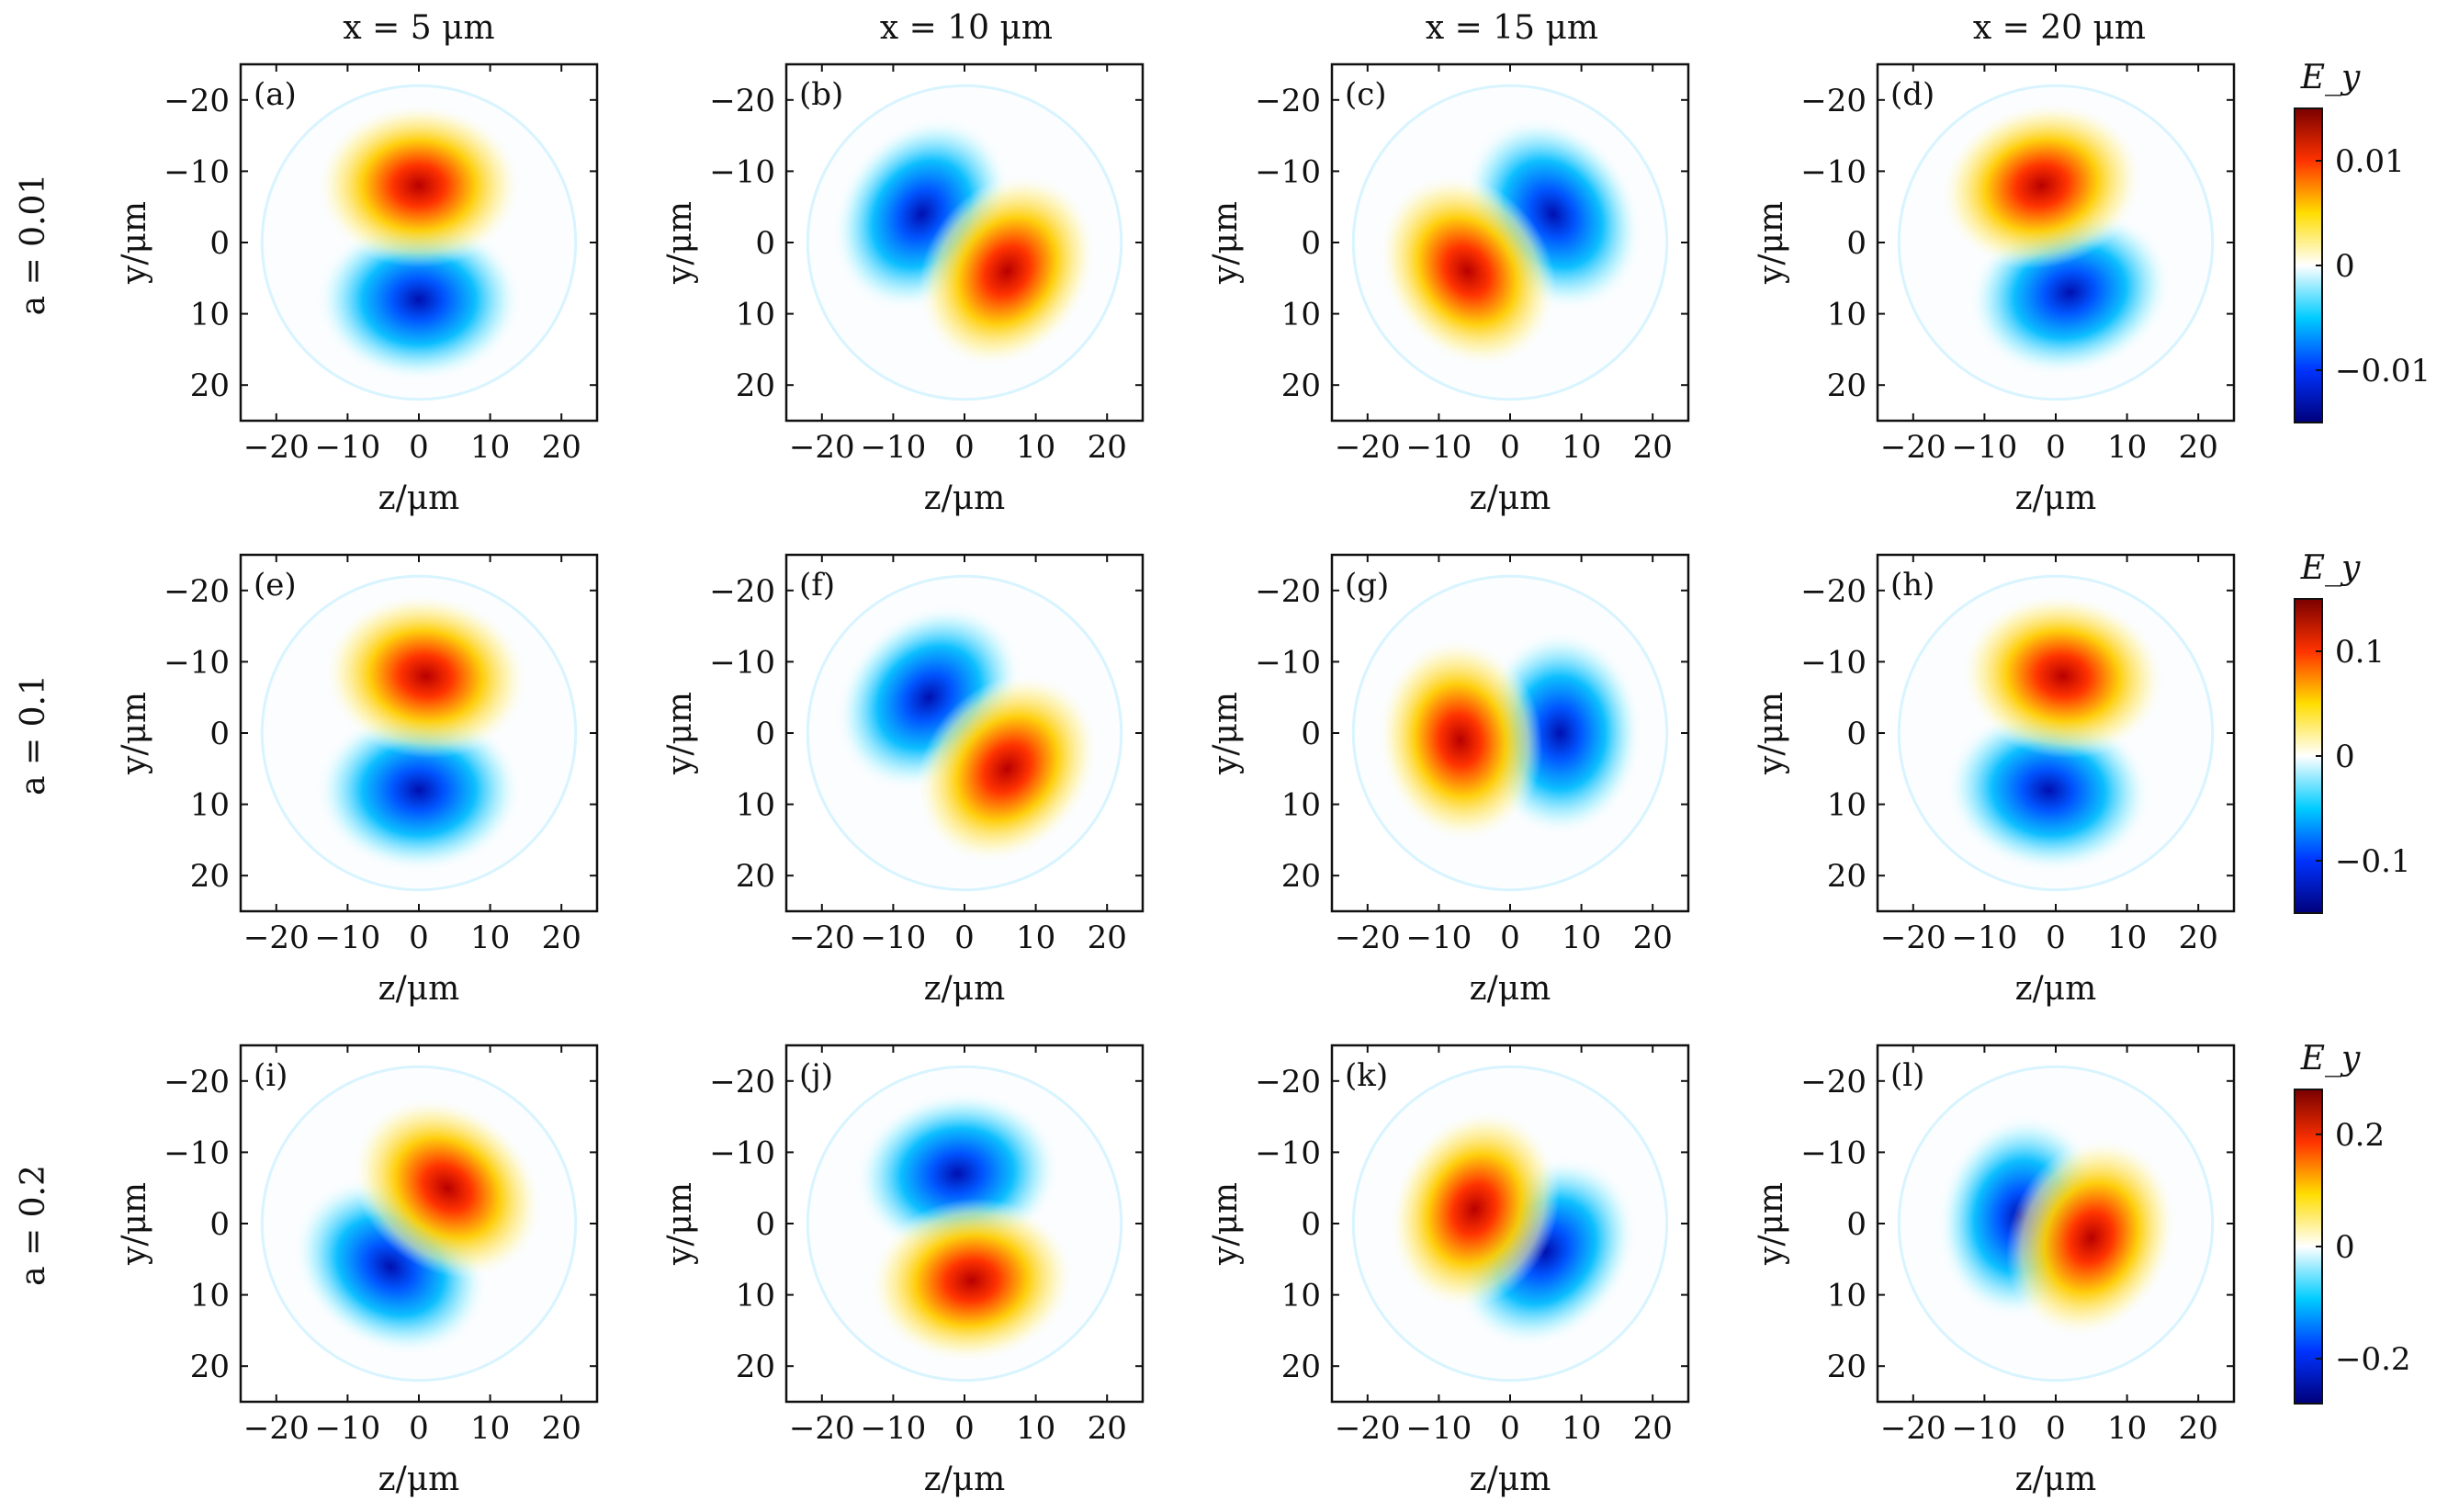 Image resolution: width=2459 pixels, height=1512 pixels. Describe the element at coordinates (1244, 28) in the screenshot. I see `column-titles: x = 5 μm x = 10 μm x = 15 μm x = 20 μm` at that location.